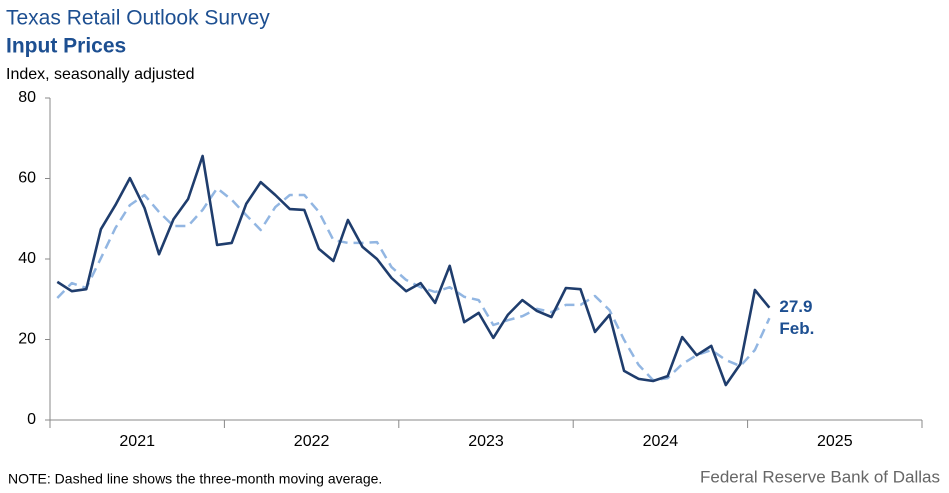 Image resolution: width=949 pixels, height=493 pixels. Describe the element at coordinates (820, 476) in the screenshot. I see `source: Federal Reserve Bank of Dallas` at that location.